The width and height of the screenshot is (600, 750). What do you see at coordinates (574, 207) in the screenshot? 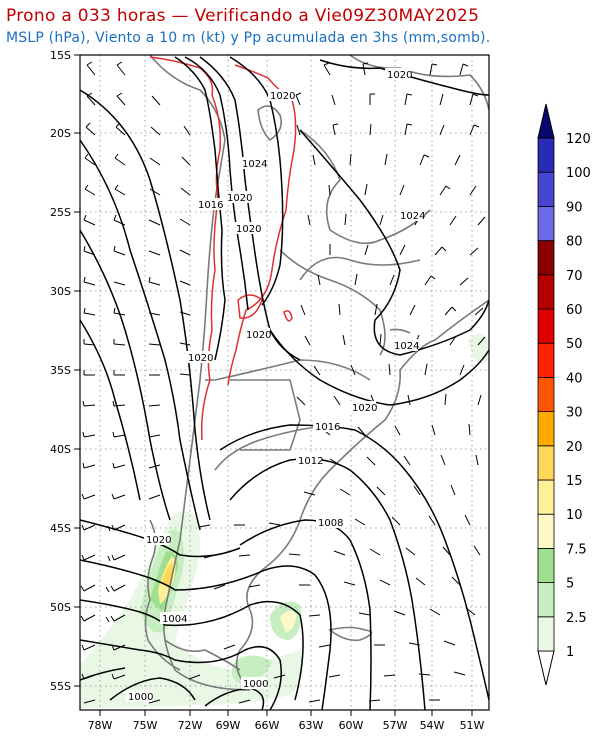
I see `colorbar-label: 90` at bounding box center [574, 207].